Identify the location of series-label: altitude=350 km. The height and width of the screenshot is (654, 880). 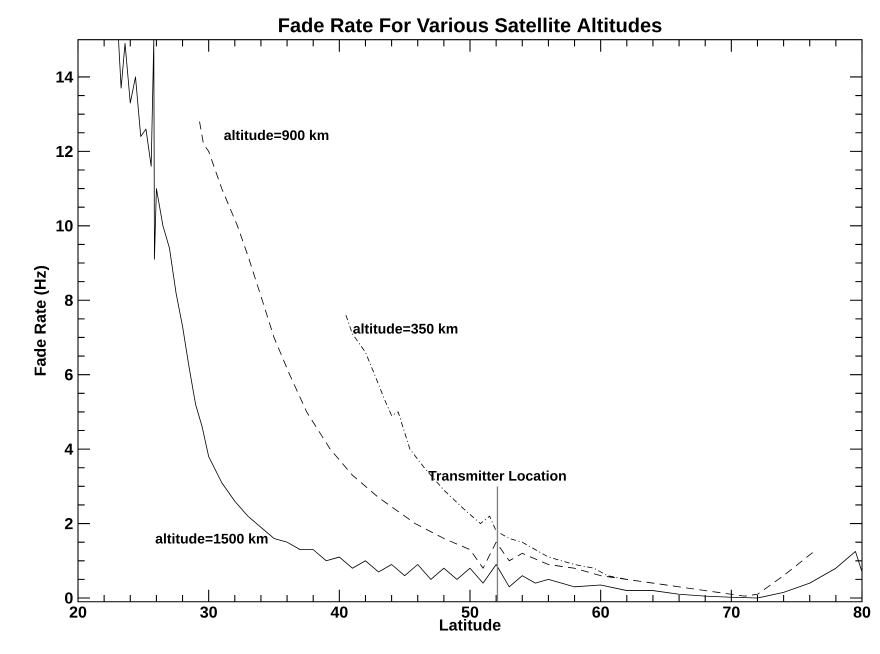
(405, 328).